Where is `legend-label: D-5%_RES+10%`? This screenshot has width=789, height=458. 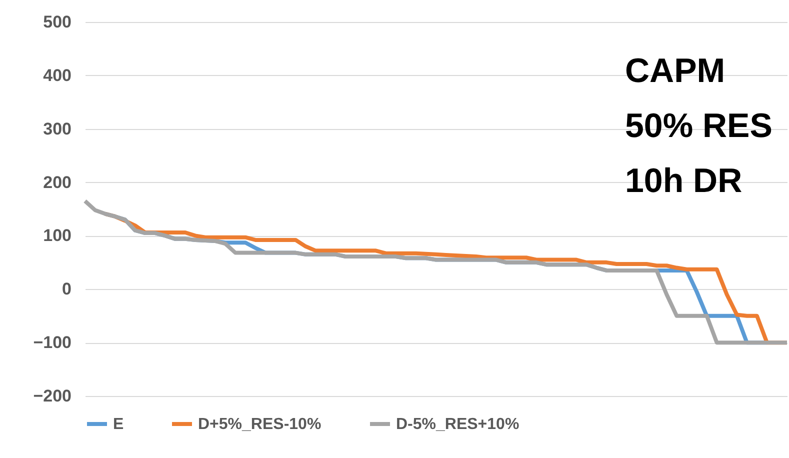
legend-label: D-5%_RES+10% is located at coordinates (458, 424).